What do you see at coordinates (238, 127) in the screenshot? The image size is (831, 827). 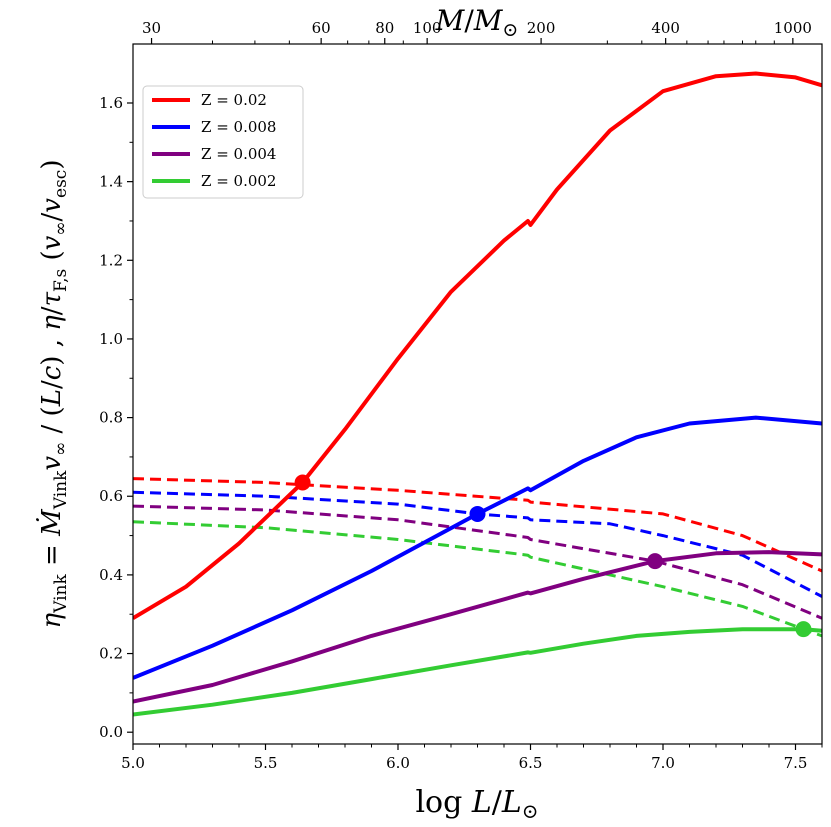 I see `legend-label: Z = 0.008` at bounding box center [238, 127].